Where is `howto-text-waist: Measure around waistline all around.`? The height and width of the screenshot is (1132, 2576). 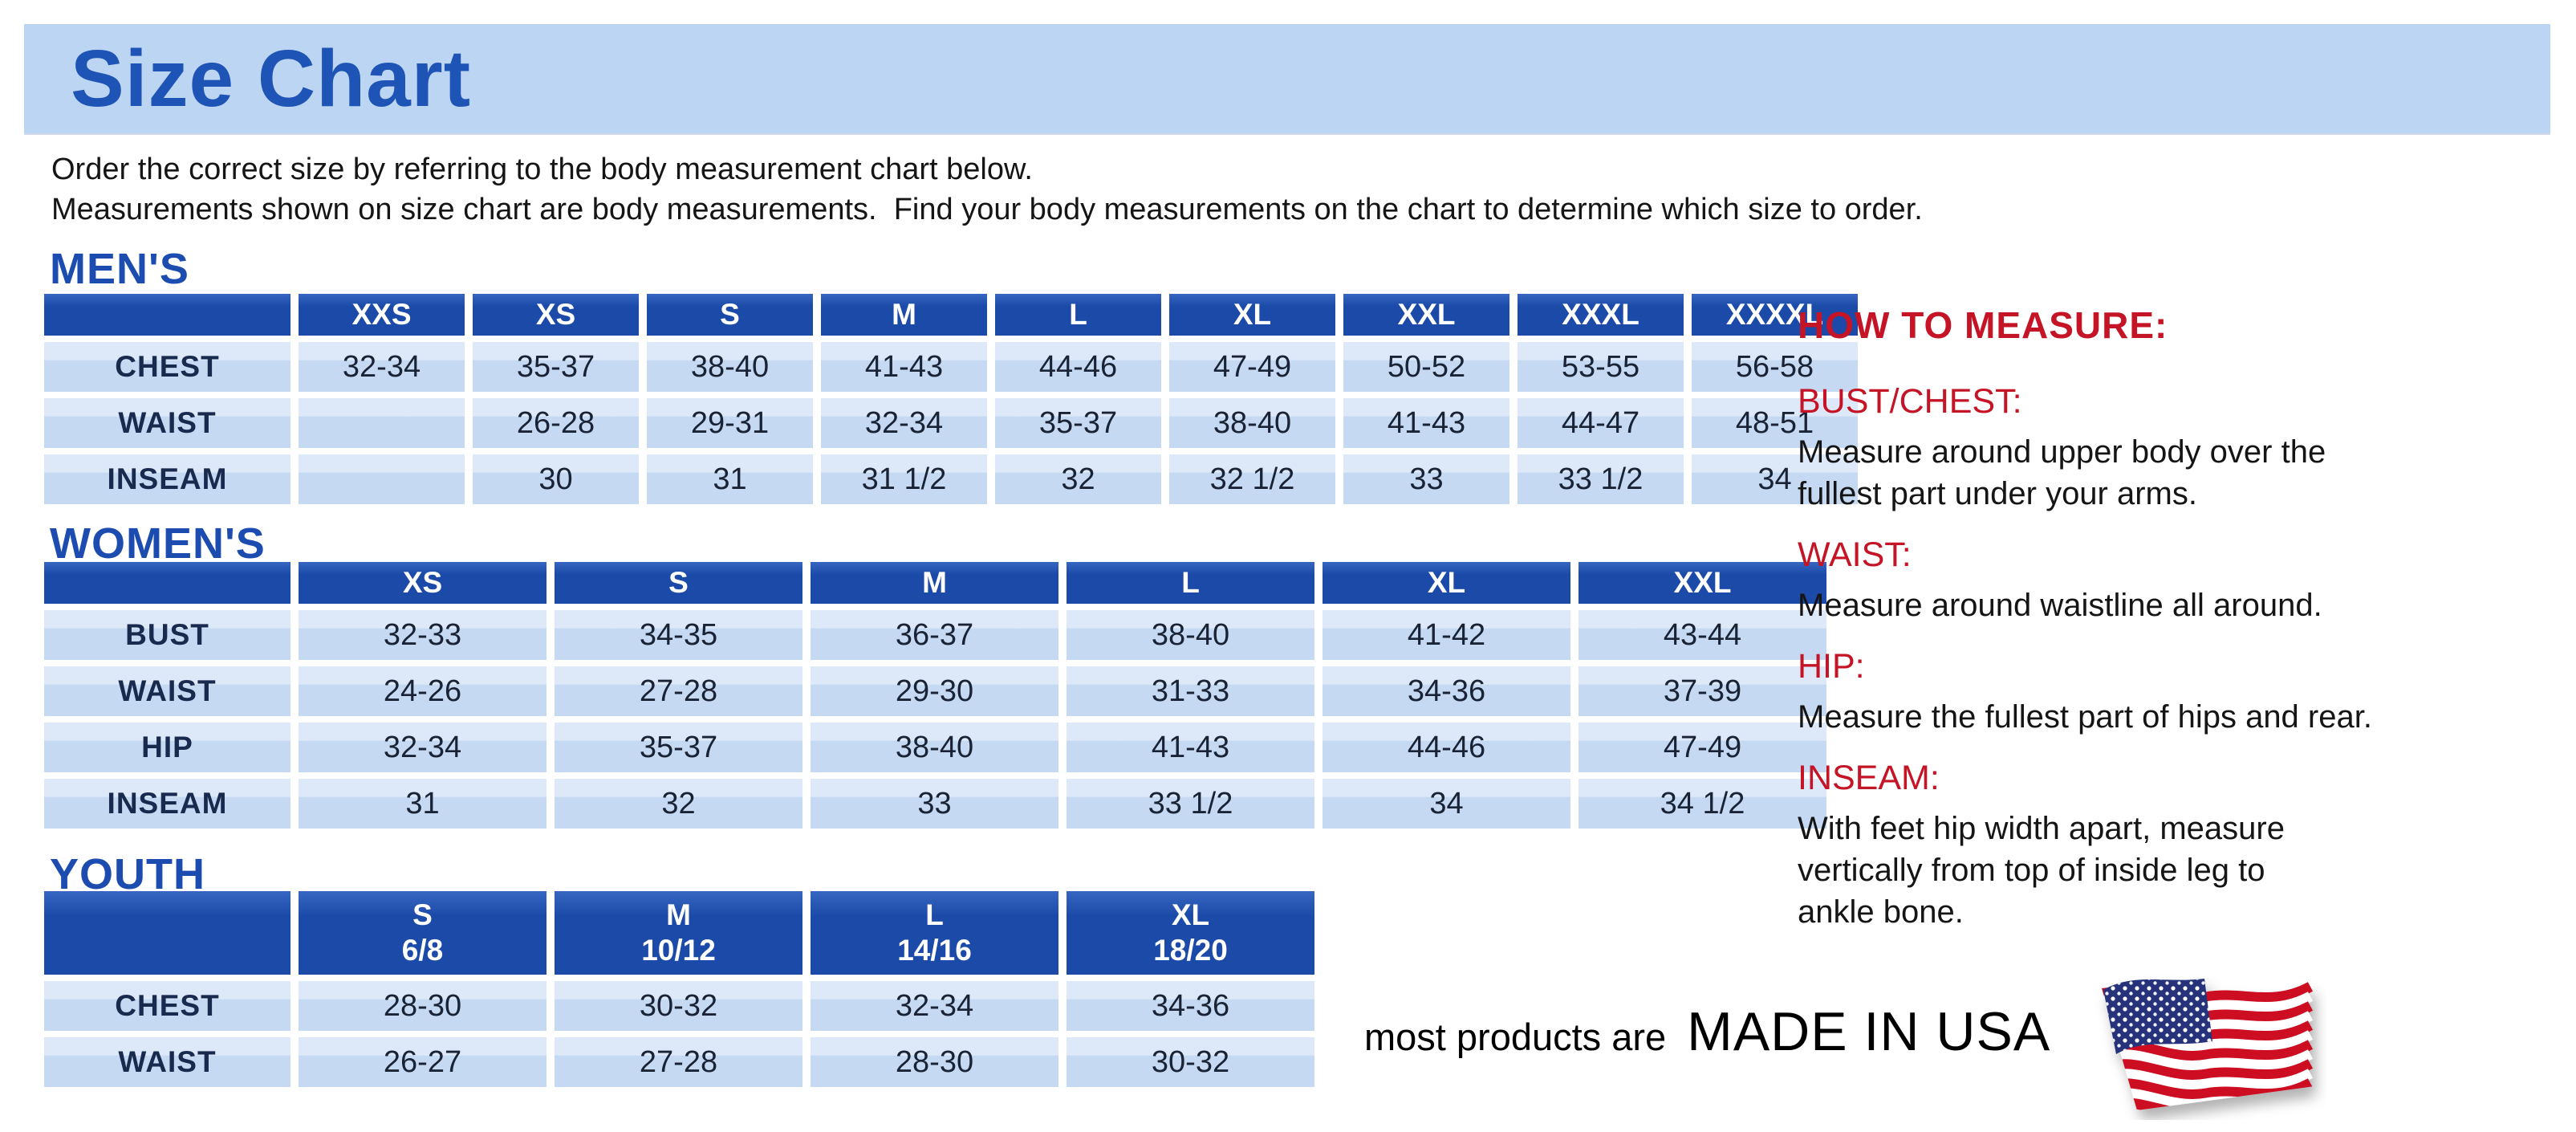 howto-text-waist: Measure around waistline all around. is located at coordinates (2060, 605).